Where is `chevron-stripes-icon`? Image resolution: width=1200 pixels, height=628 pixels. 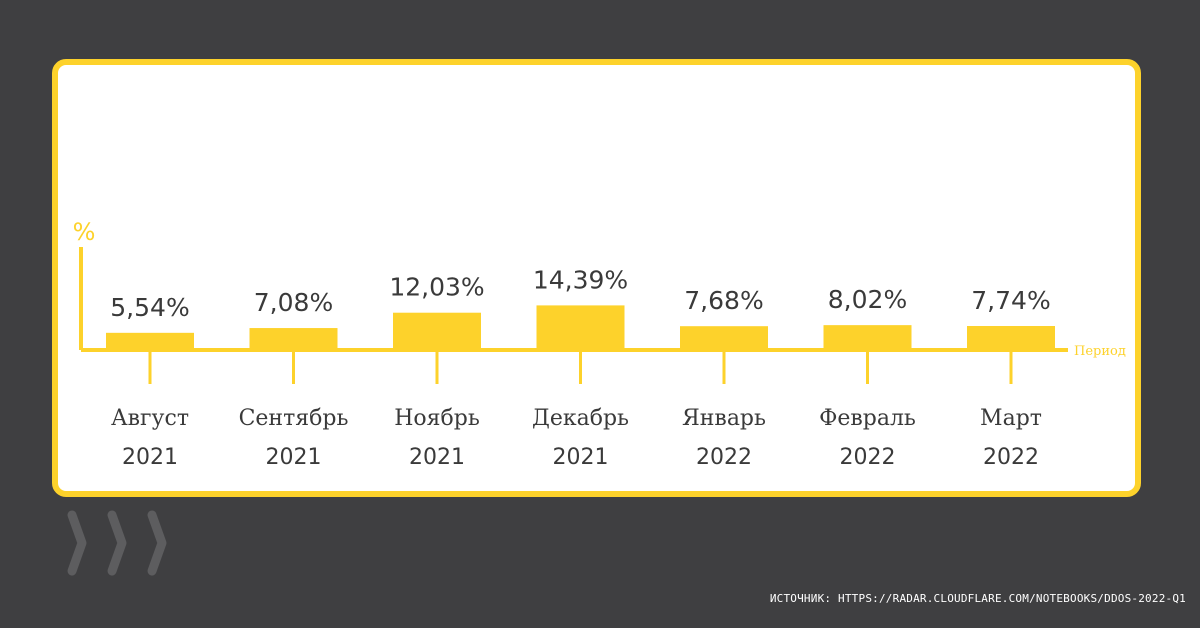
chevron-stripes-icon is located at coordinates (117, 543).